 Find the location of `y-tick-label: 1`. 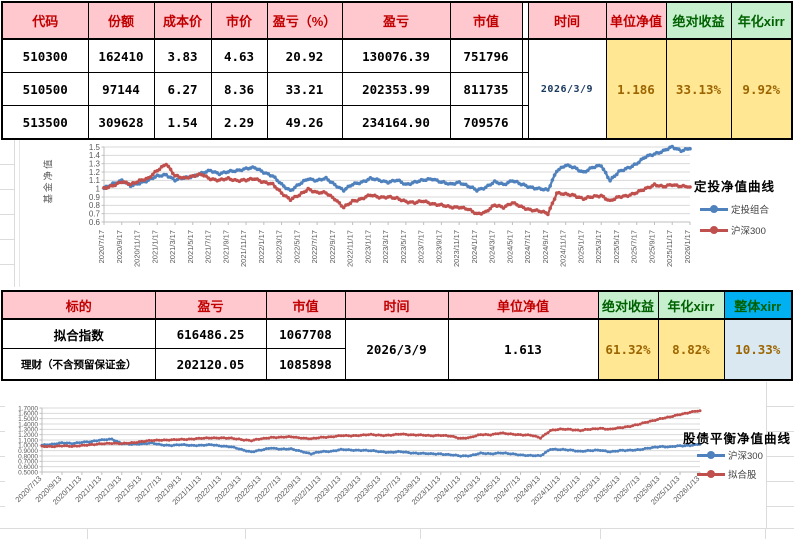

y-tick-label: 1 is located at coordinates (98, 188).